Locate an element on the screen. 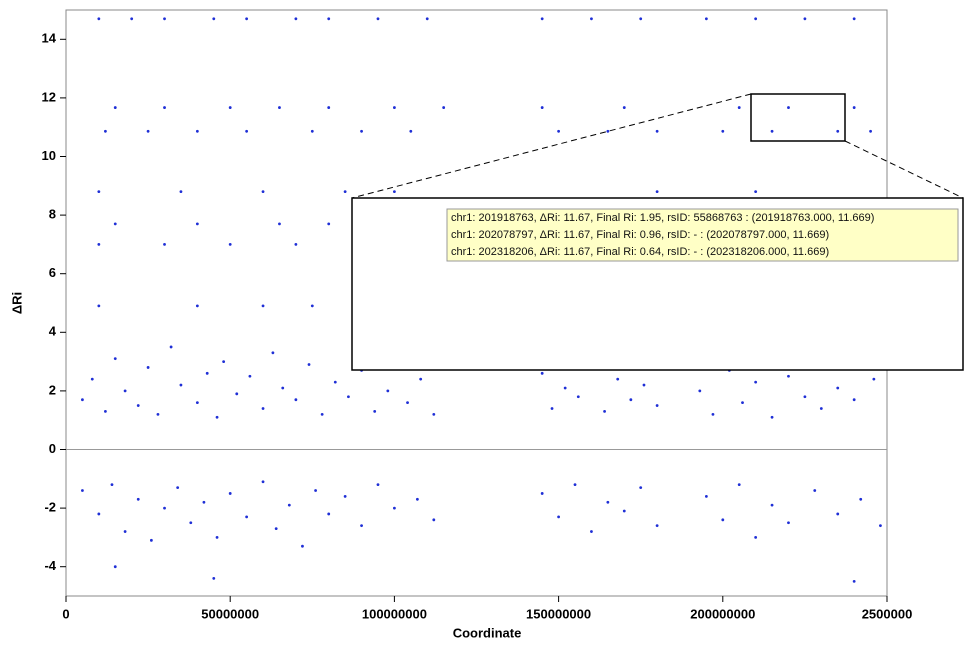  y-tick-label: 6 is located at coordinates (52, 272).